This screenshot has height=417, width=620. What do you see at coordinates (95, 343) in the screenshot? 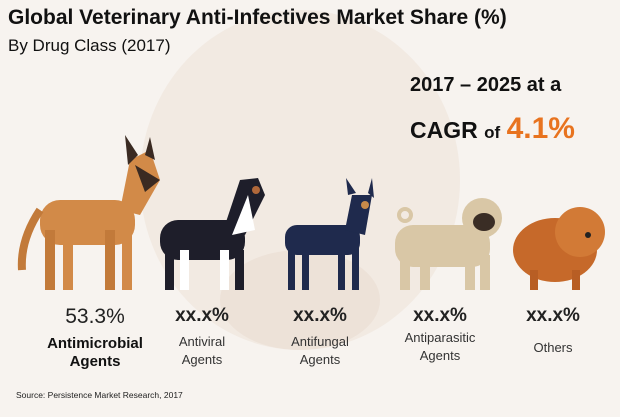
I see `label-line: Antimicrobial` at bounding box center [95, 343].